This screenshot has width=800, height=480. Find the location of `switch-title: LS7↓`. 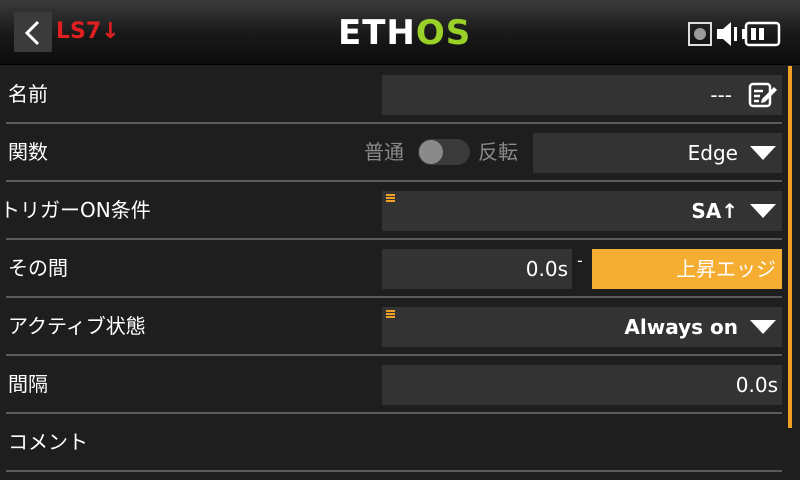

switch-title: LS7↓ is located at coordinates (88, 31).